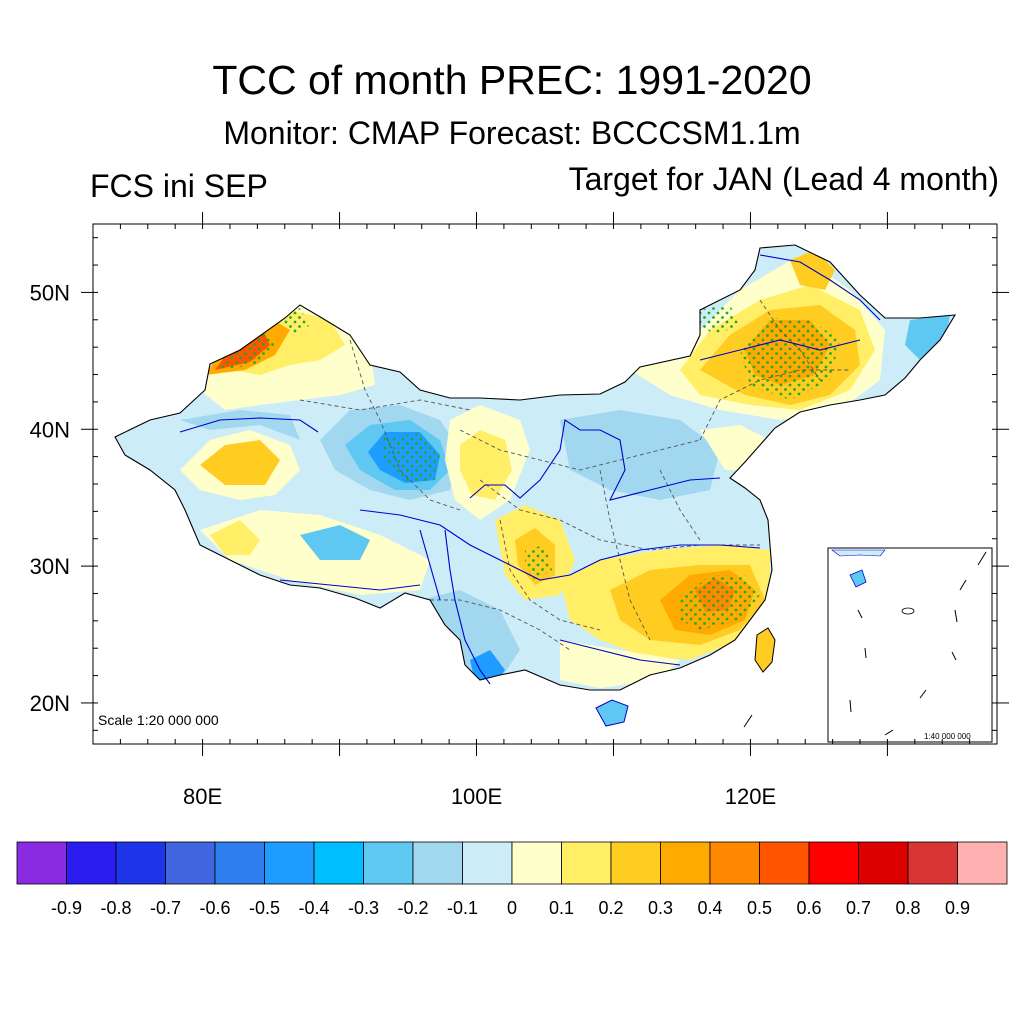 The image size is (1024, 1024). Describe the element at coordinates (158, 720) in the screenshot. I see `scale-text: Scale 1:20 000 000` at that location.